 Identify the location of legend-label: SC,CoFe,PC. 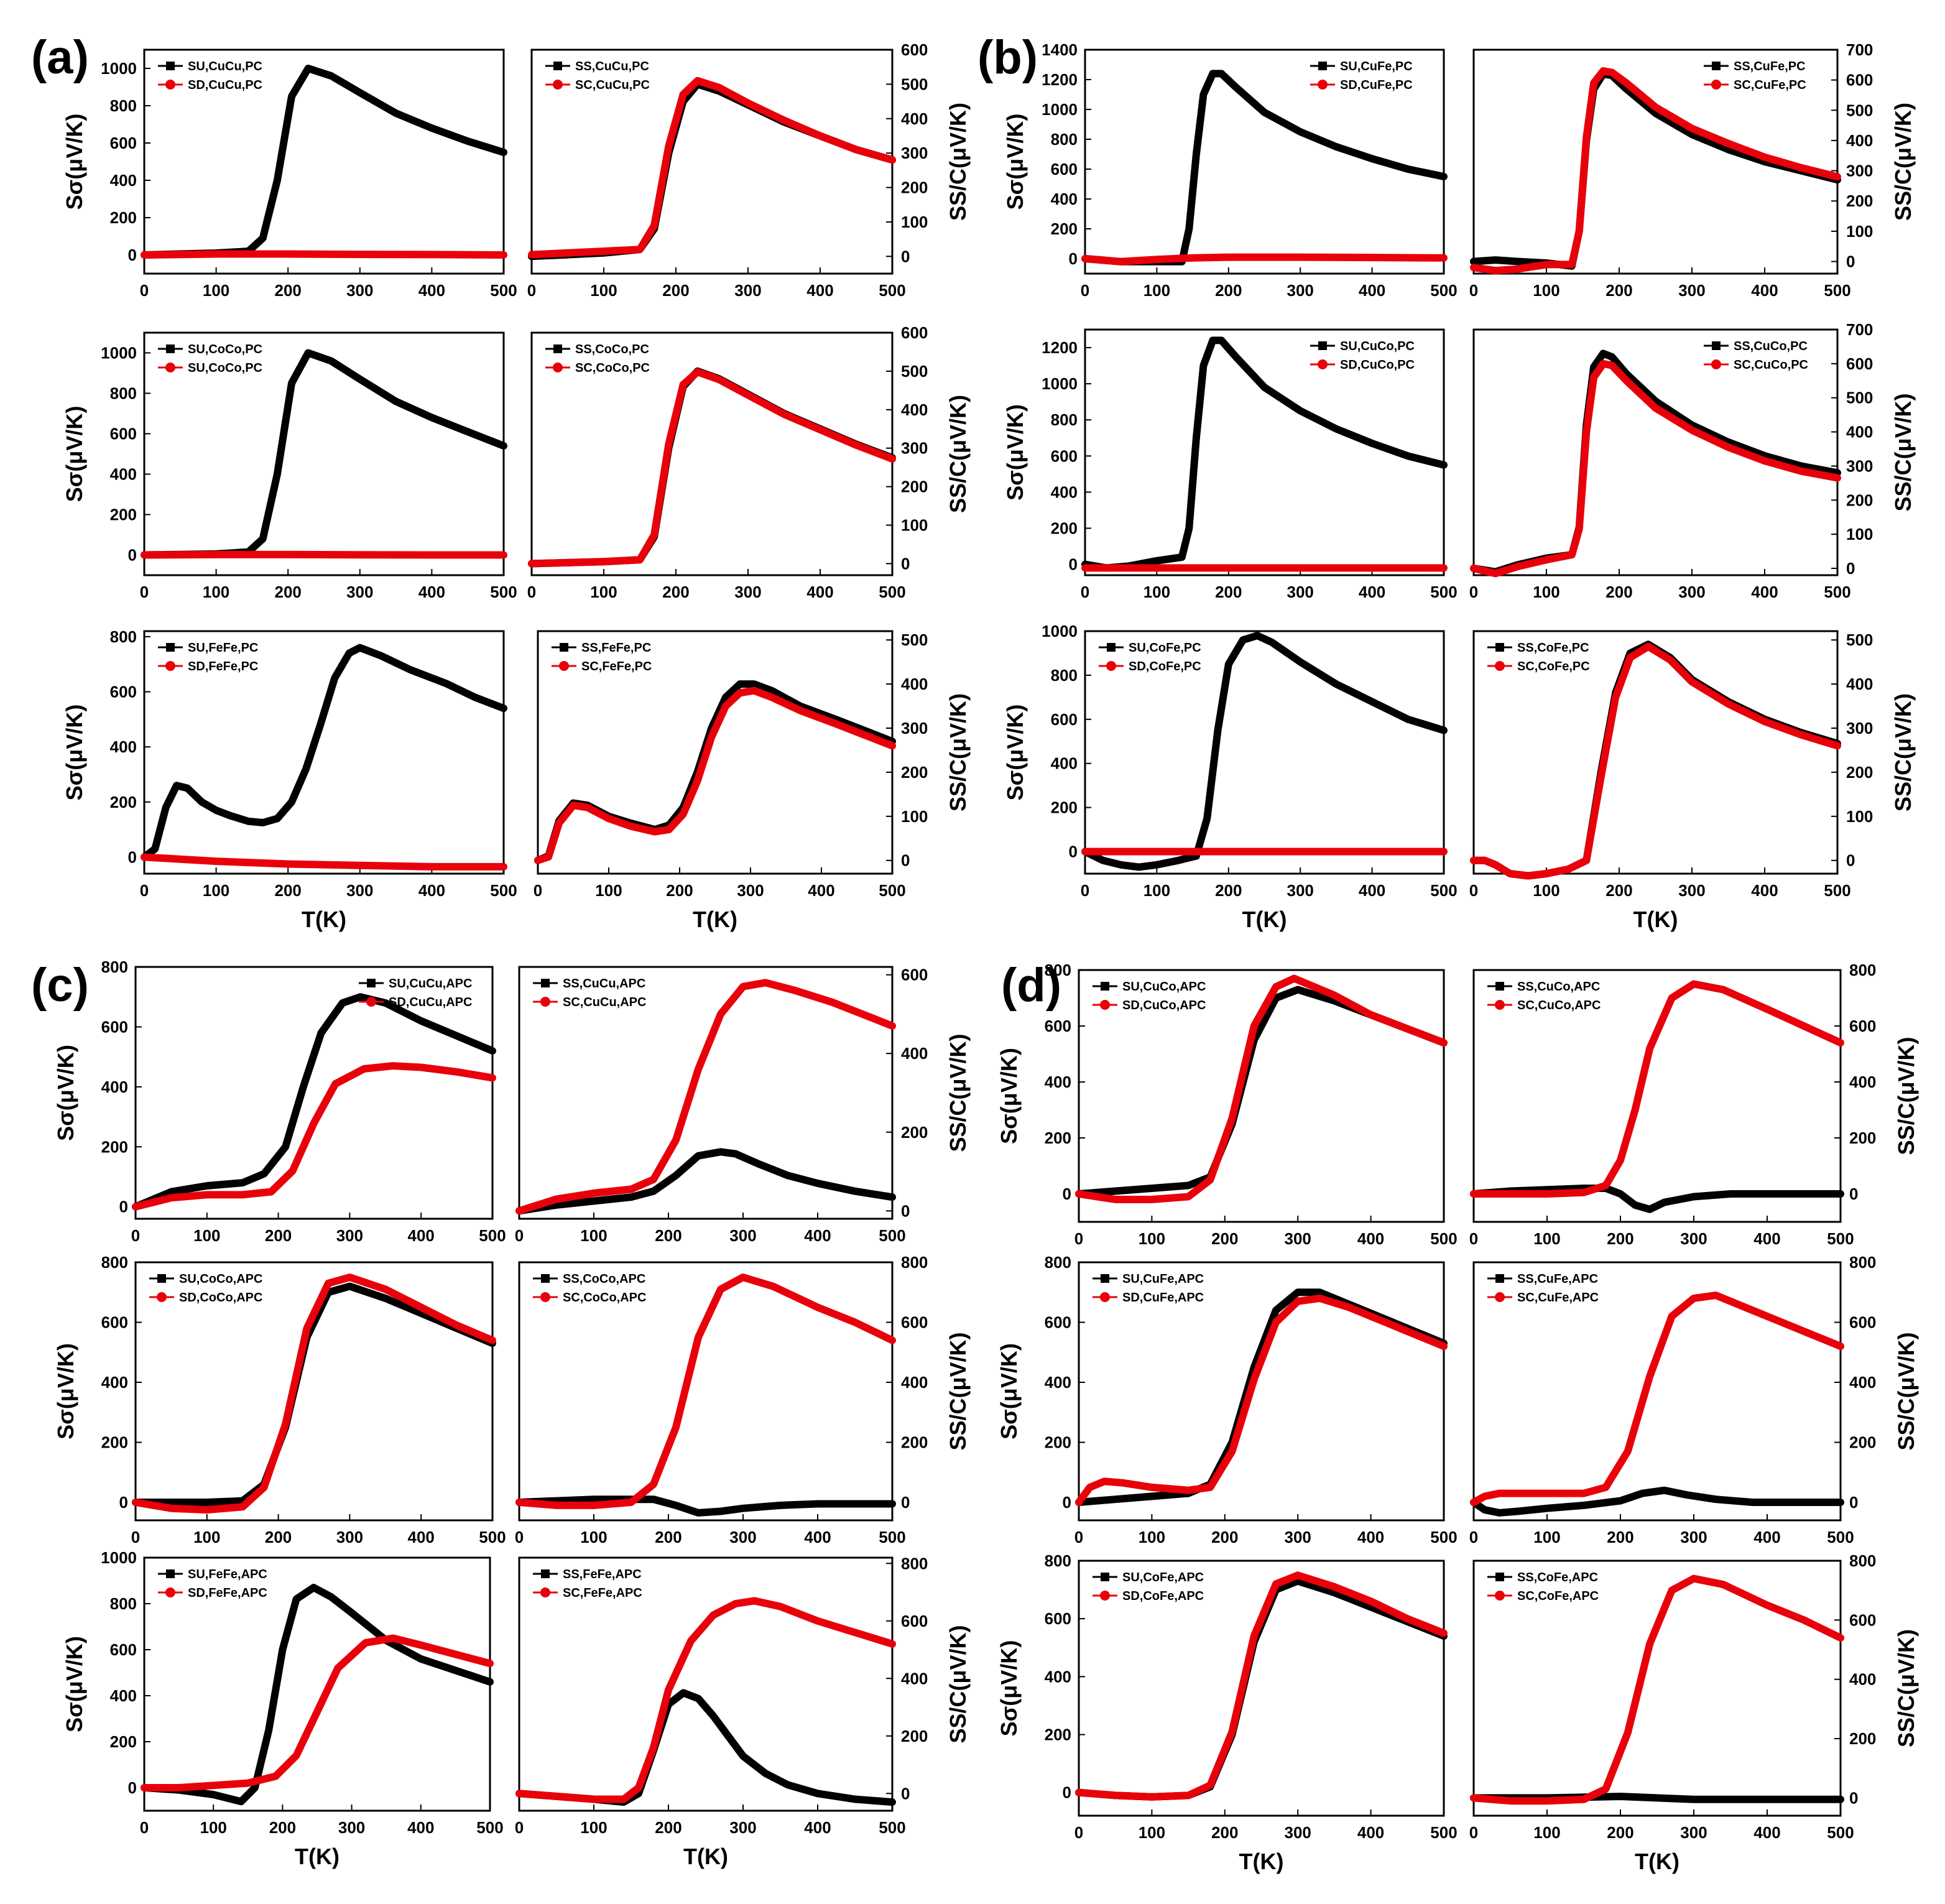
(1553, 666).